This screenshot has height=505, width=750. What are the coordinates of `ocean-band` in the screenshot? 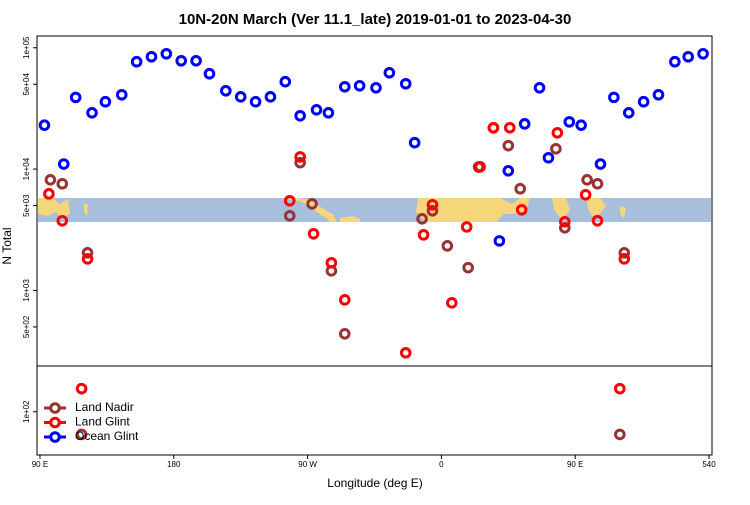 It's located at (374, 210).